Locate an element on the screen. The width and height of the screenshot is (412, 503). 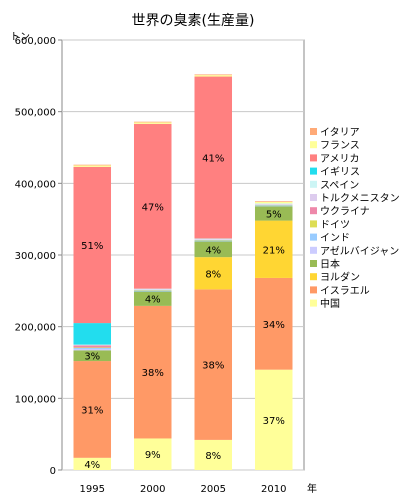
data-label: 34% is located at coordinates (274, 325).